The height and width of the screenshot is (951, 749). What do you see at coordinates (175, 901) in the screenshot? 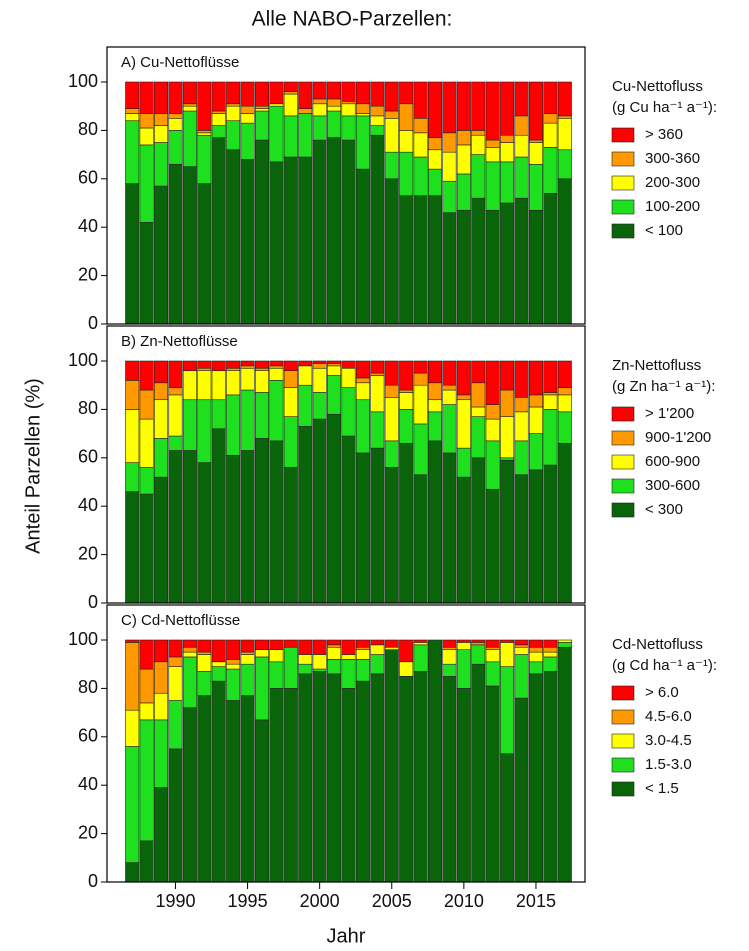
I see `x-tick-label: 1990` at bounding box center [175, 901].